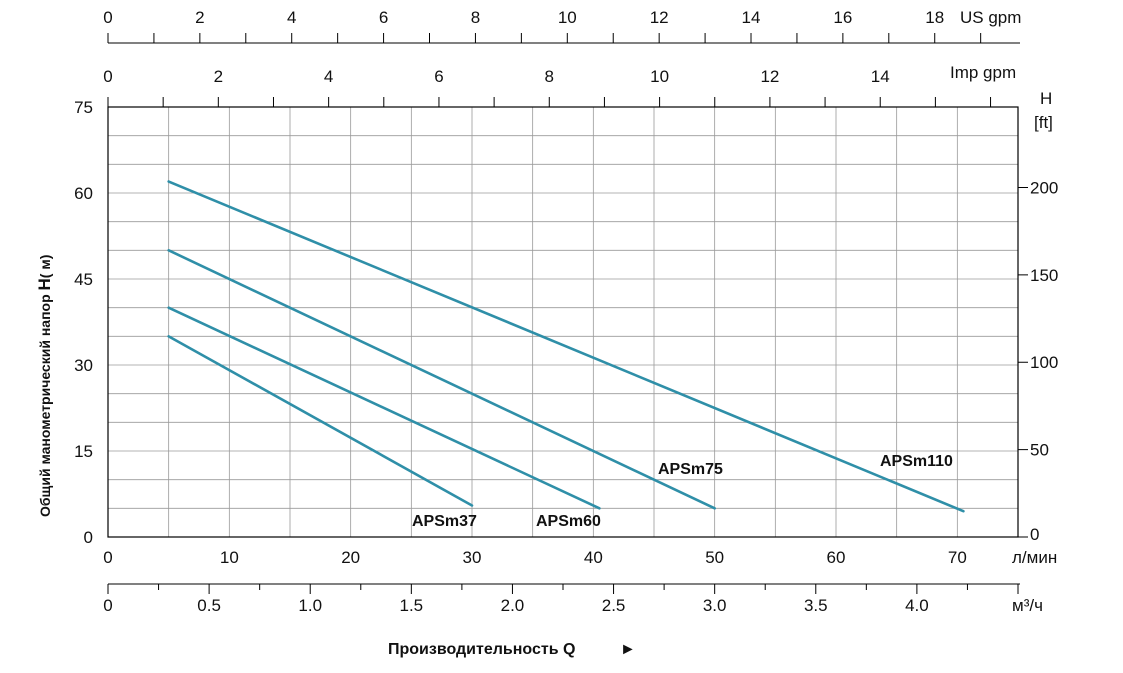 The height and width of the screenshot is (673, 1123). I want to click on m3h-tick-label: 2.0, so click(513, 605).